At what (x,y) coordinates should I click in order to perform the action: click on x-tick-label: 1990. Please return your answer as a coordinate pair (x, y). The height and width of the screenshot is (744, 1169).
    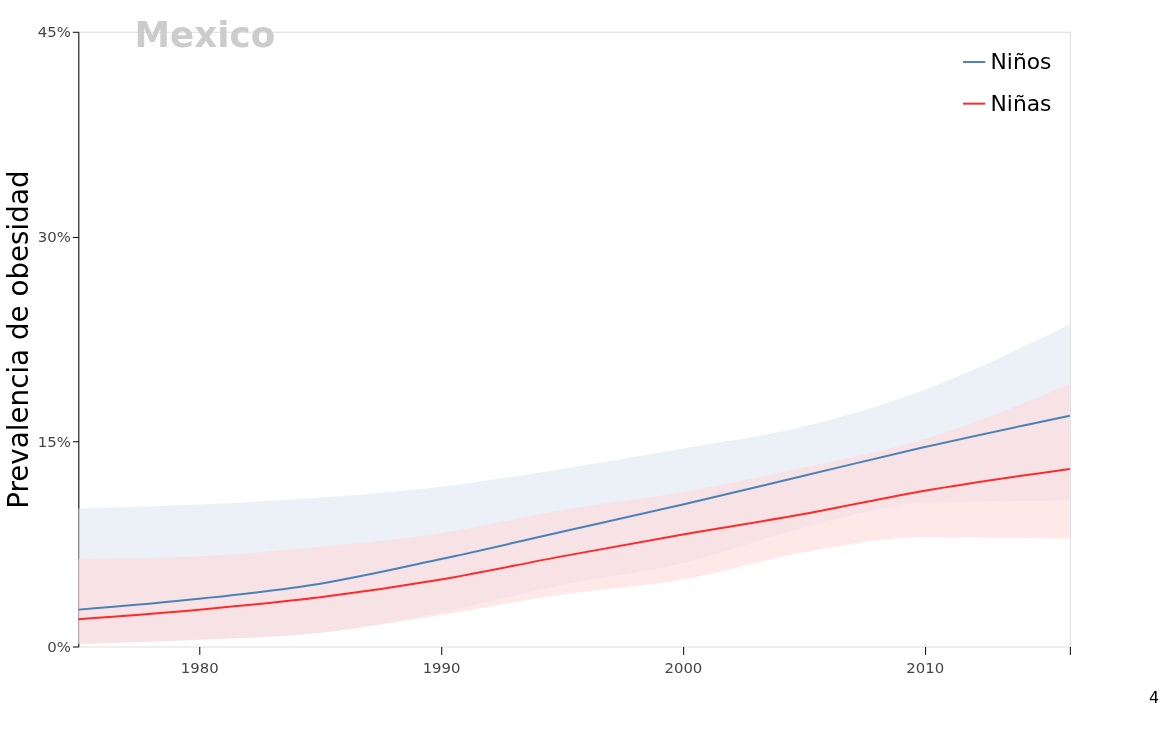
    Looking at the image, I should click on (441, 667).